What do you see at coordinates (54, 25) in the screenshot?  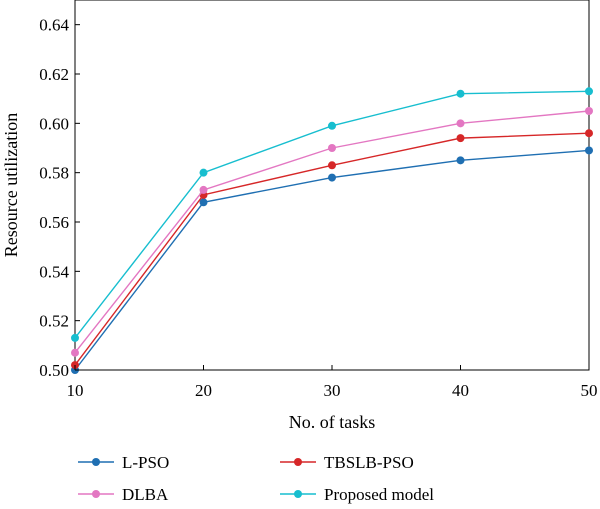 I see `y-tick-label: 0.64` at bounding box center [54, 25].